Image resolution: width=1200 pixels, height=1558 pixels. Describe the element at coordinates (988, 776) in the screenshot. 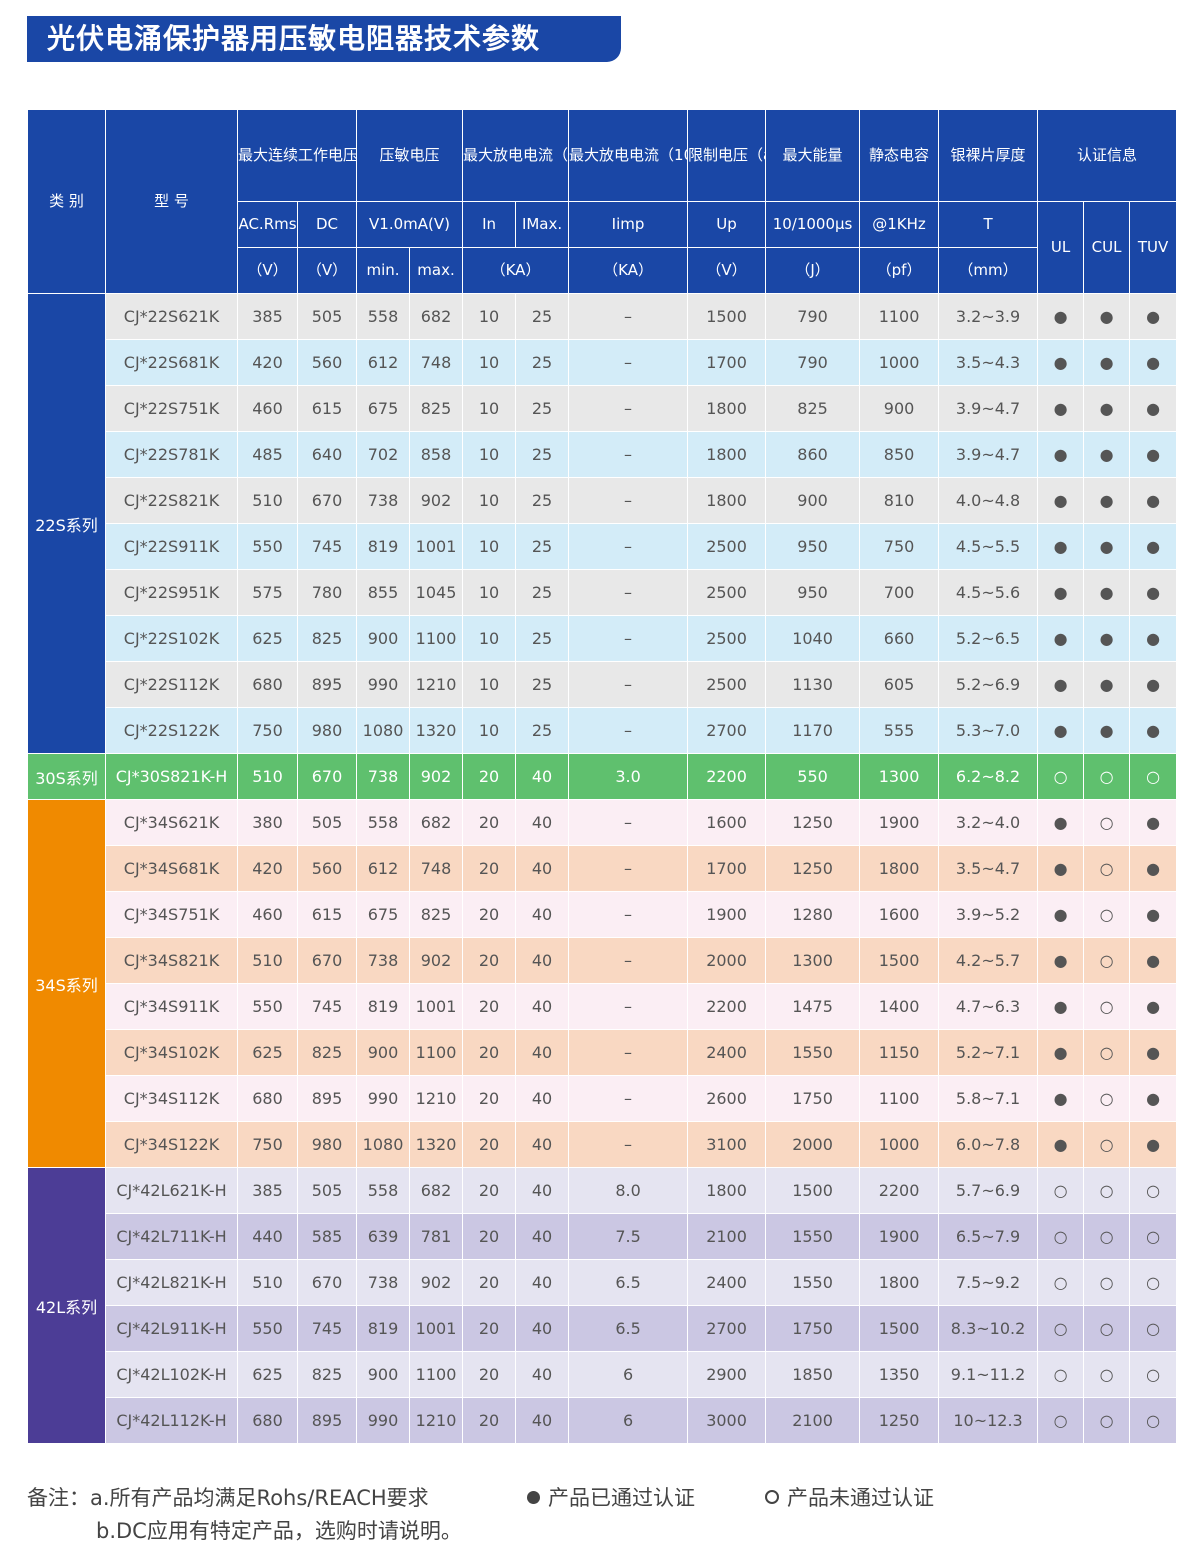

I see `cell-t: 6.2~8.2` at that location.